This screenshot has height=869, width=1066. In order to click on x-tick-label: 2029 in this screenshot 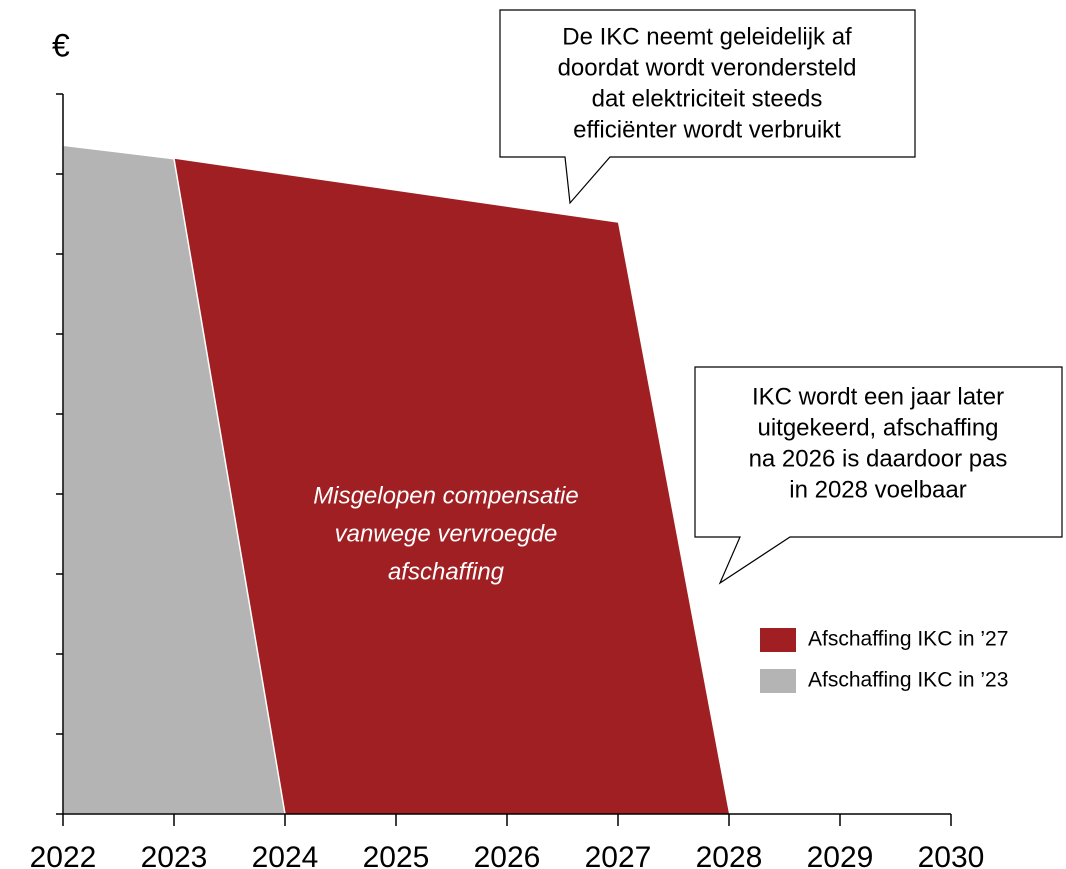, I will do `click(840, 855)`.